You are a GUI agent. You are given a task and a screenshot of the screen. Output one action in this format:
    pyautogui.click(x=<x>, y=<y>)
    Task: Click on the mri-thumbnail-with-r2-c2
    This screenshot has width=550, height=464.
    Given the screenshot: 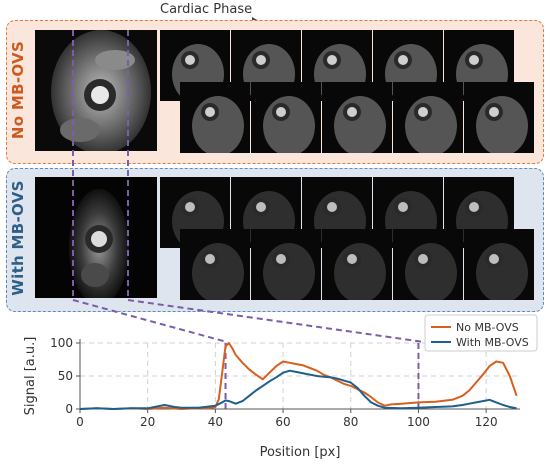 What is the action you would take?
    pyautogui.click(x=286, y=264)
    